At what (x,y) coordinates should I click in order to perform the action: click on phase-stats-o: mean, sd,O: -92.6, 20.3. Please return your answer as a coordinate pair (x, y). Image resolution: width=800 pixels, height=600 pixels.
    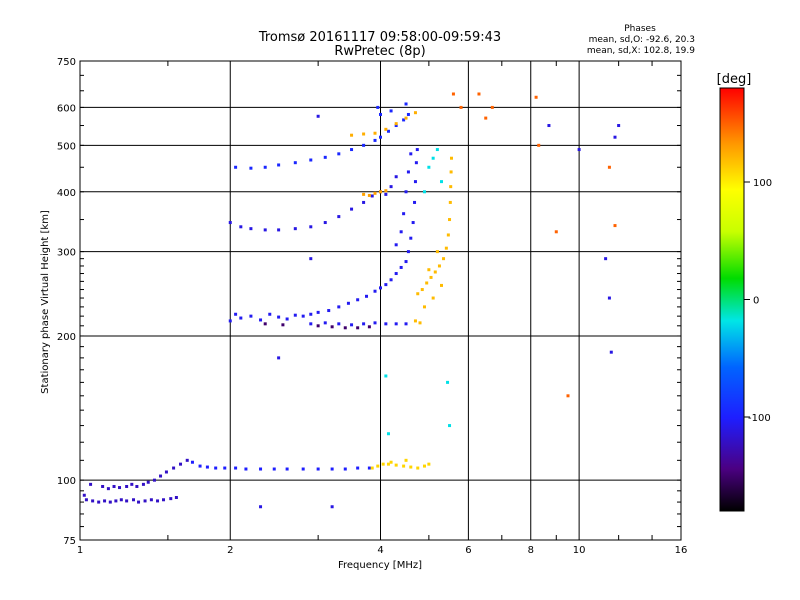
    Looking at the image, I should click on (642, 40).